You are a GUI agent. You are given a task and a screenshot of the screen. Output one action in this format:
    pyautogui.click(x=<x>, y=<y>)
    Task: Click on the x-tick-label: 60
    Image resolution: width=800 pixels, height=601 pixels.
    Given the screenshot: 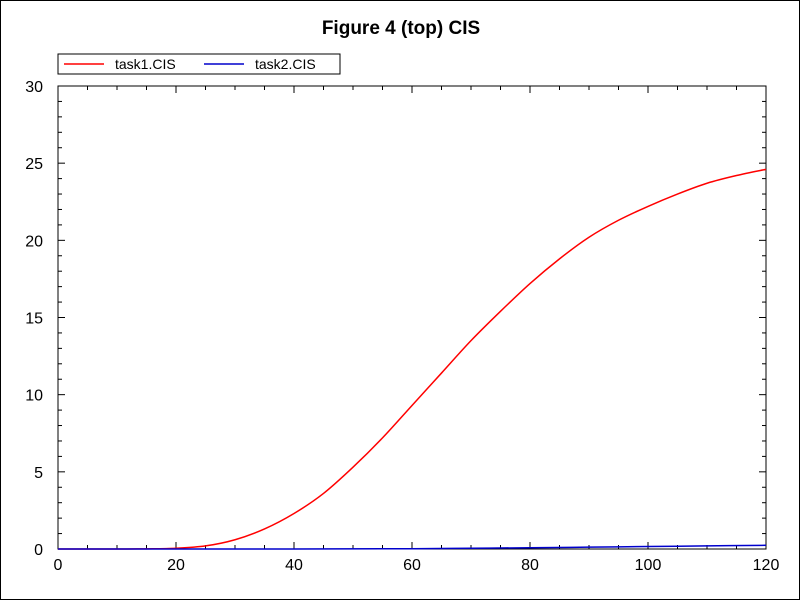 What is the action you would take?
    pyautogui.click(x=412, y=565)
    